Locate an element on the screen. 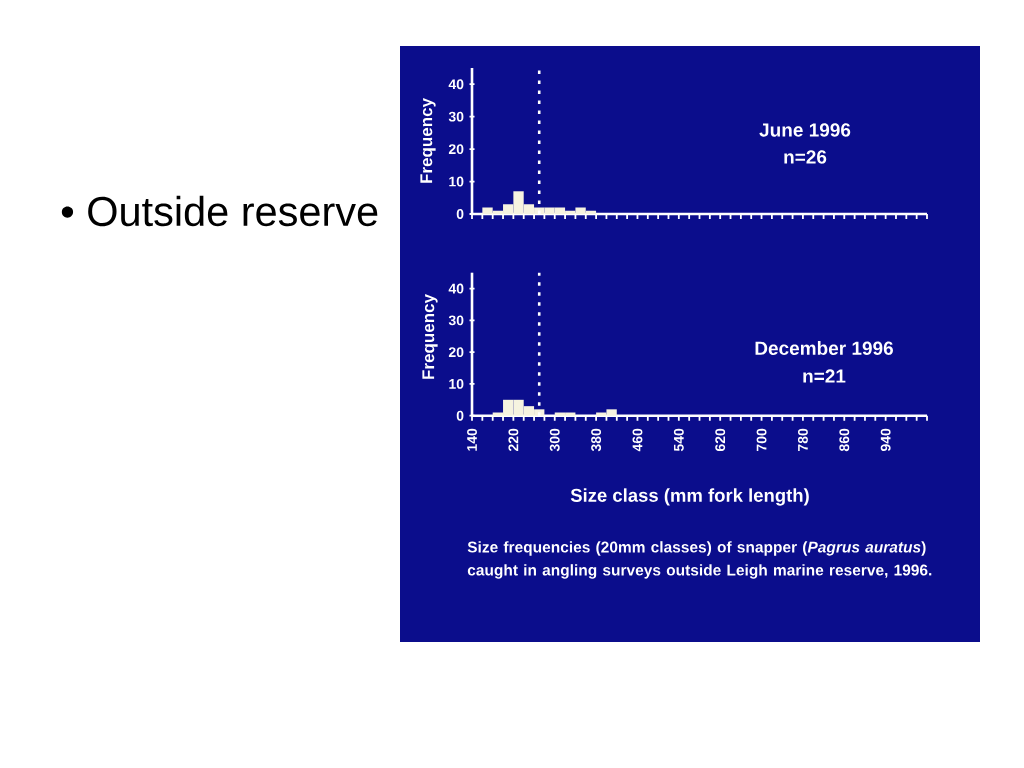  x-tick-label: 140 is located at coordinates (472, 439).